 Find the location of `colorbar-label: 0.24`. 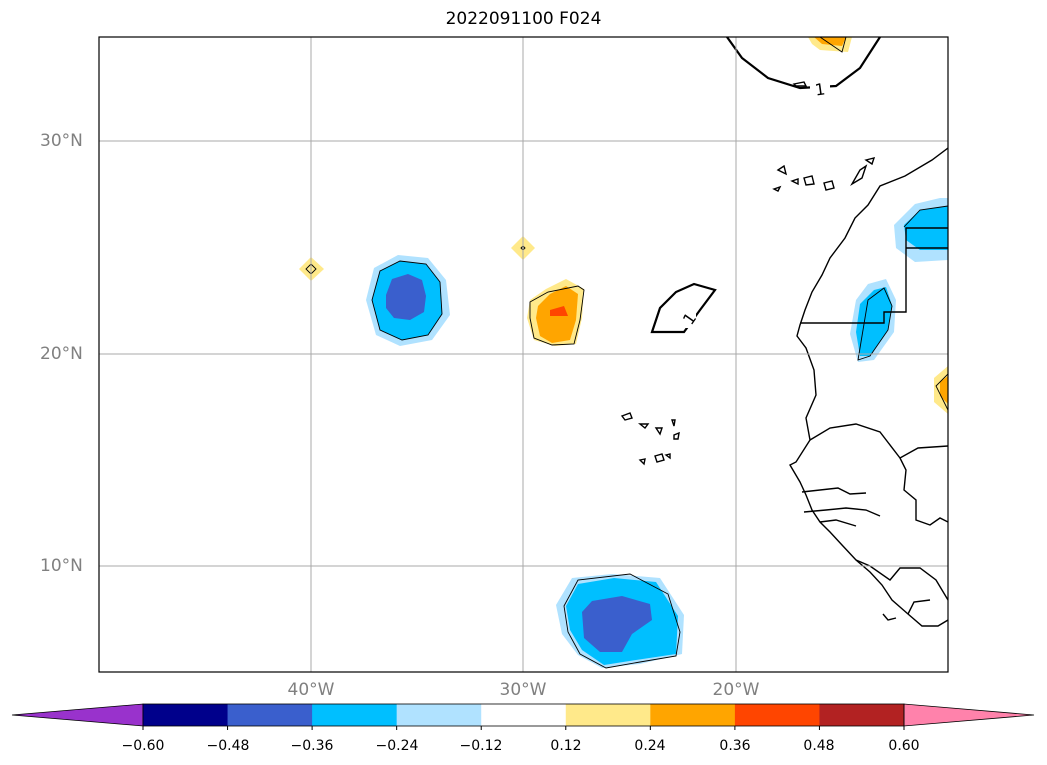

colorbar-label: 0.24 is located at coordinates (650, 746).